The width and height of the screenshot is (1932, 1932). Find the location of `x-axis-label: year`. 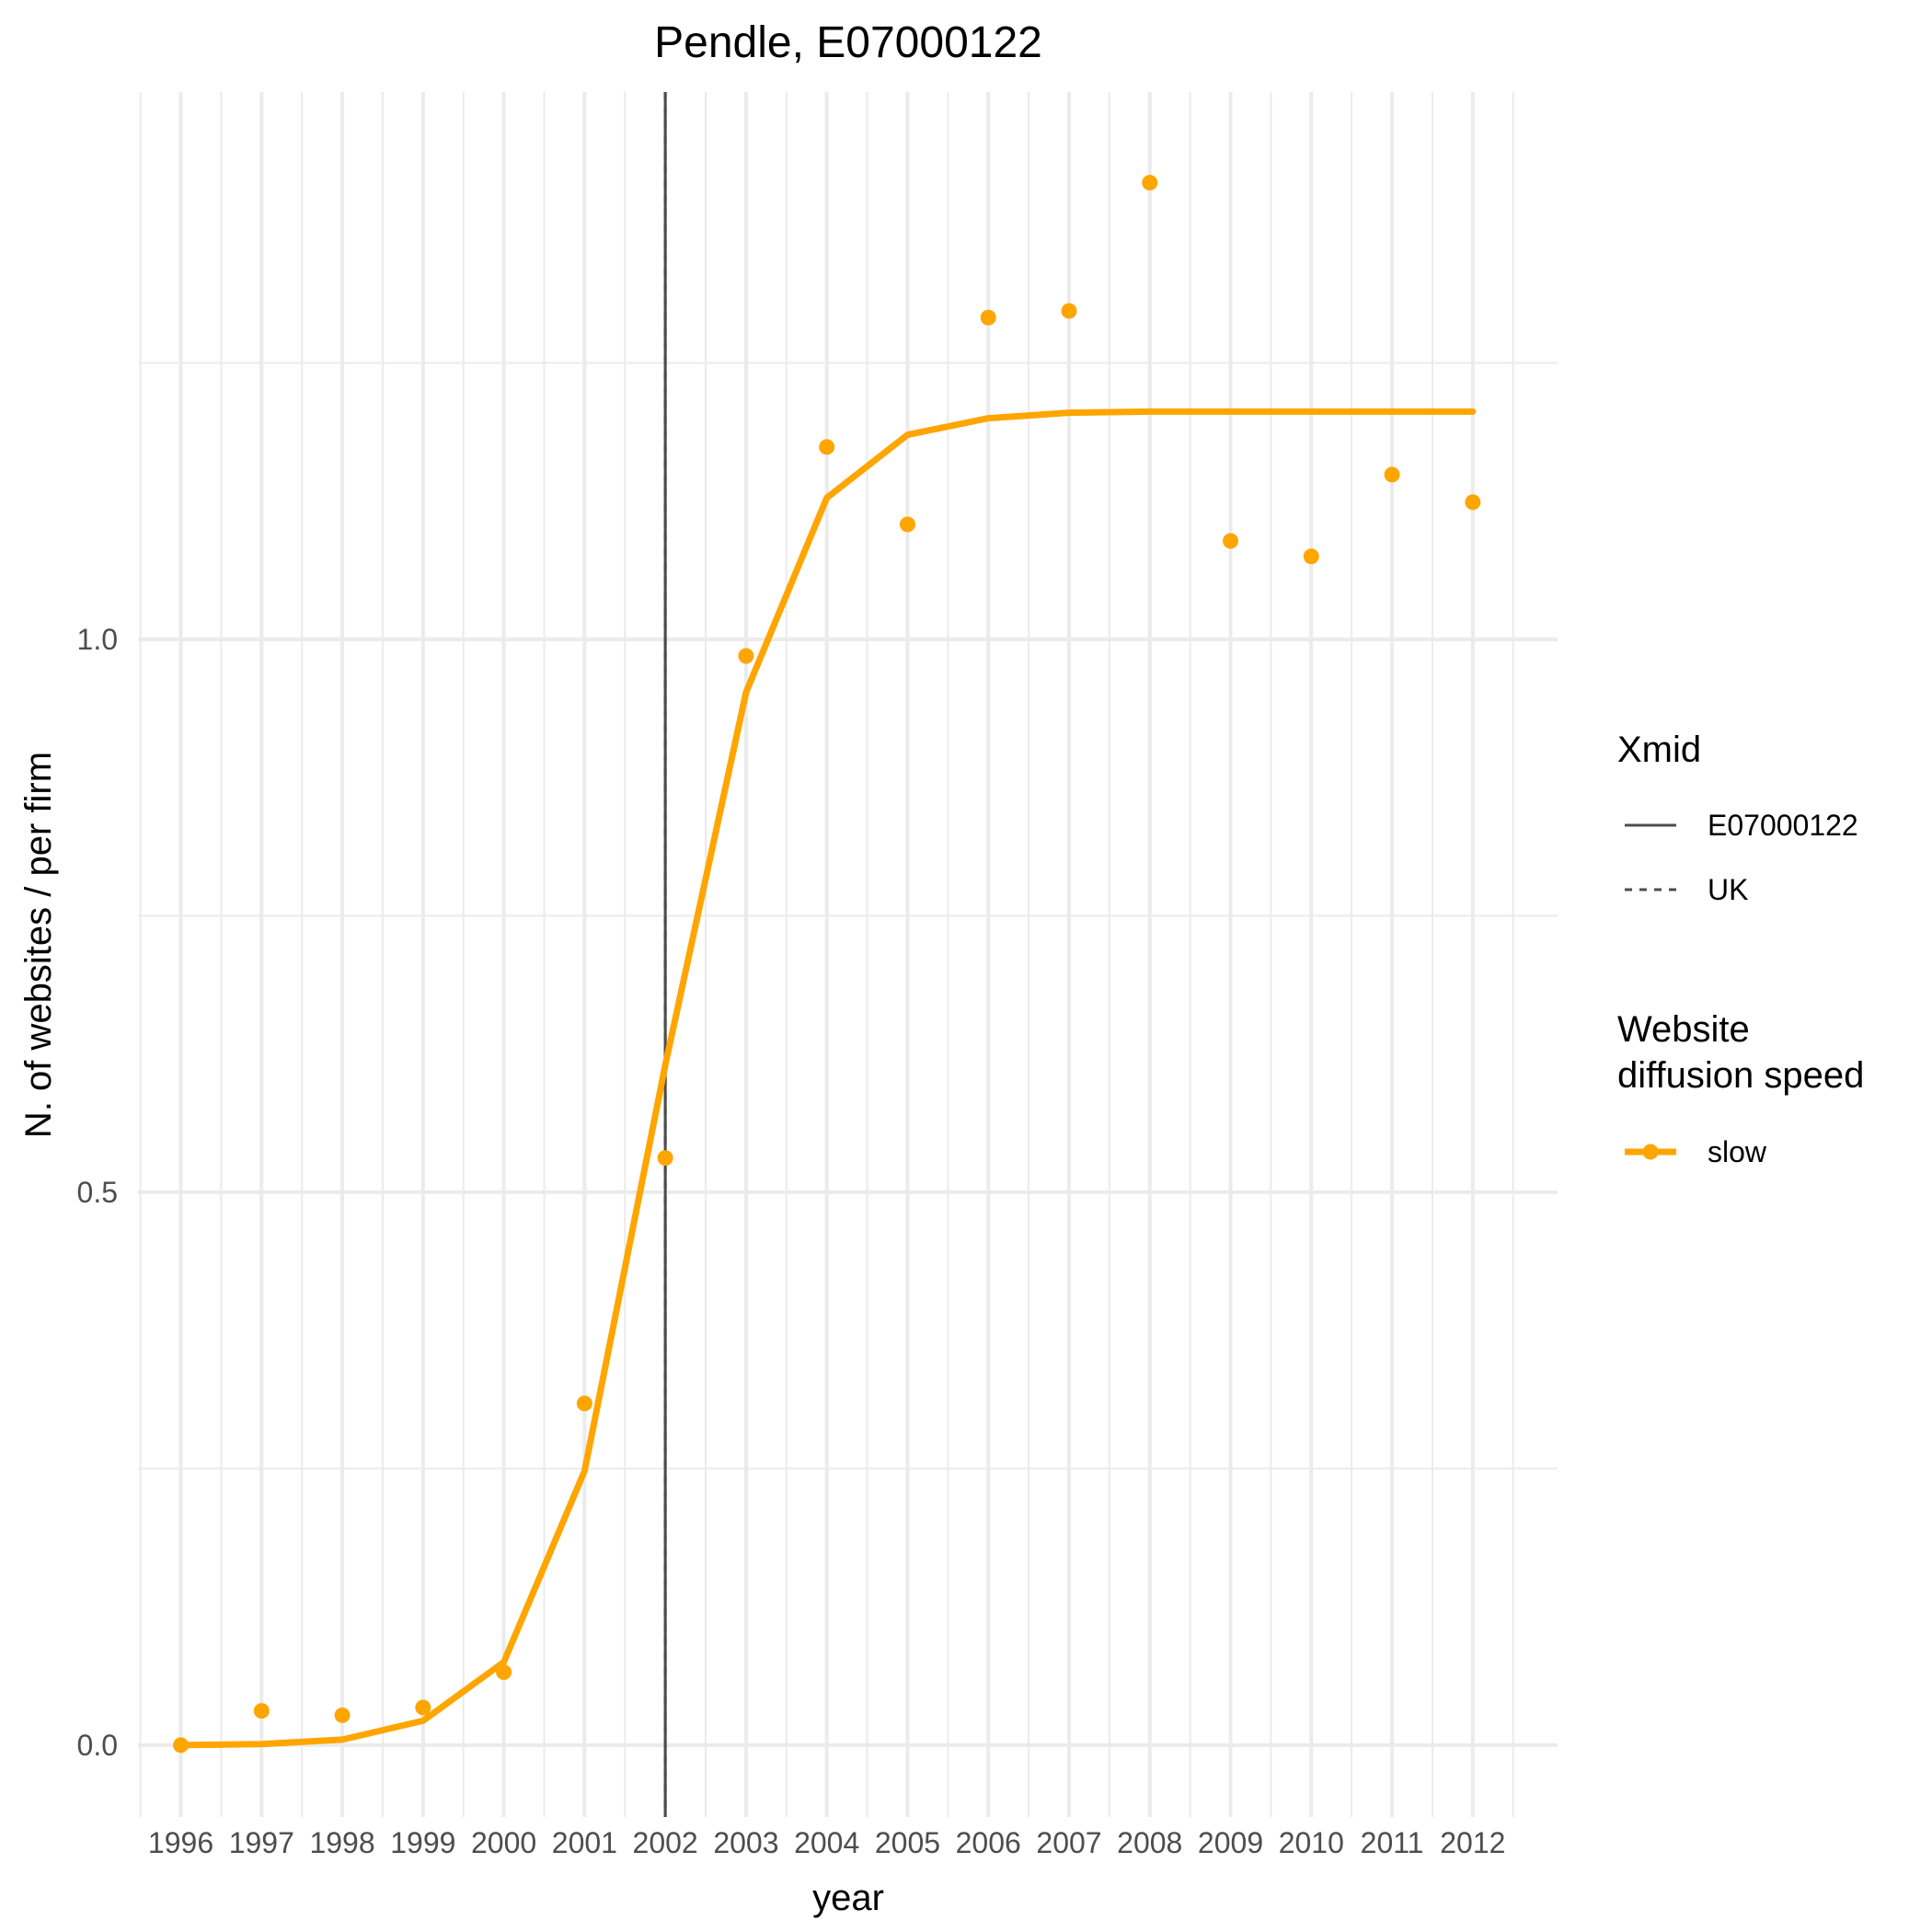

x-axis-label: year is located at coordinates (848, 1898).